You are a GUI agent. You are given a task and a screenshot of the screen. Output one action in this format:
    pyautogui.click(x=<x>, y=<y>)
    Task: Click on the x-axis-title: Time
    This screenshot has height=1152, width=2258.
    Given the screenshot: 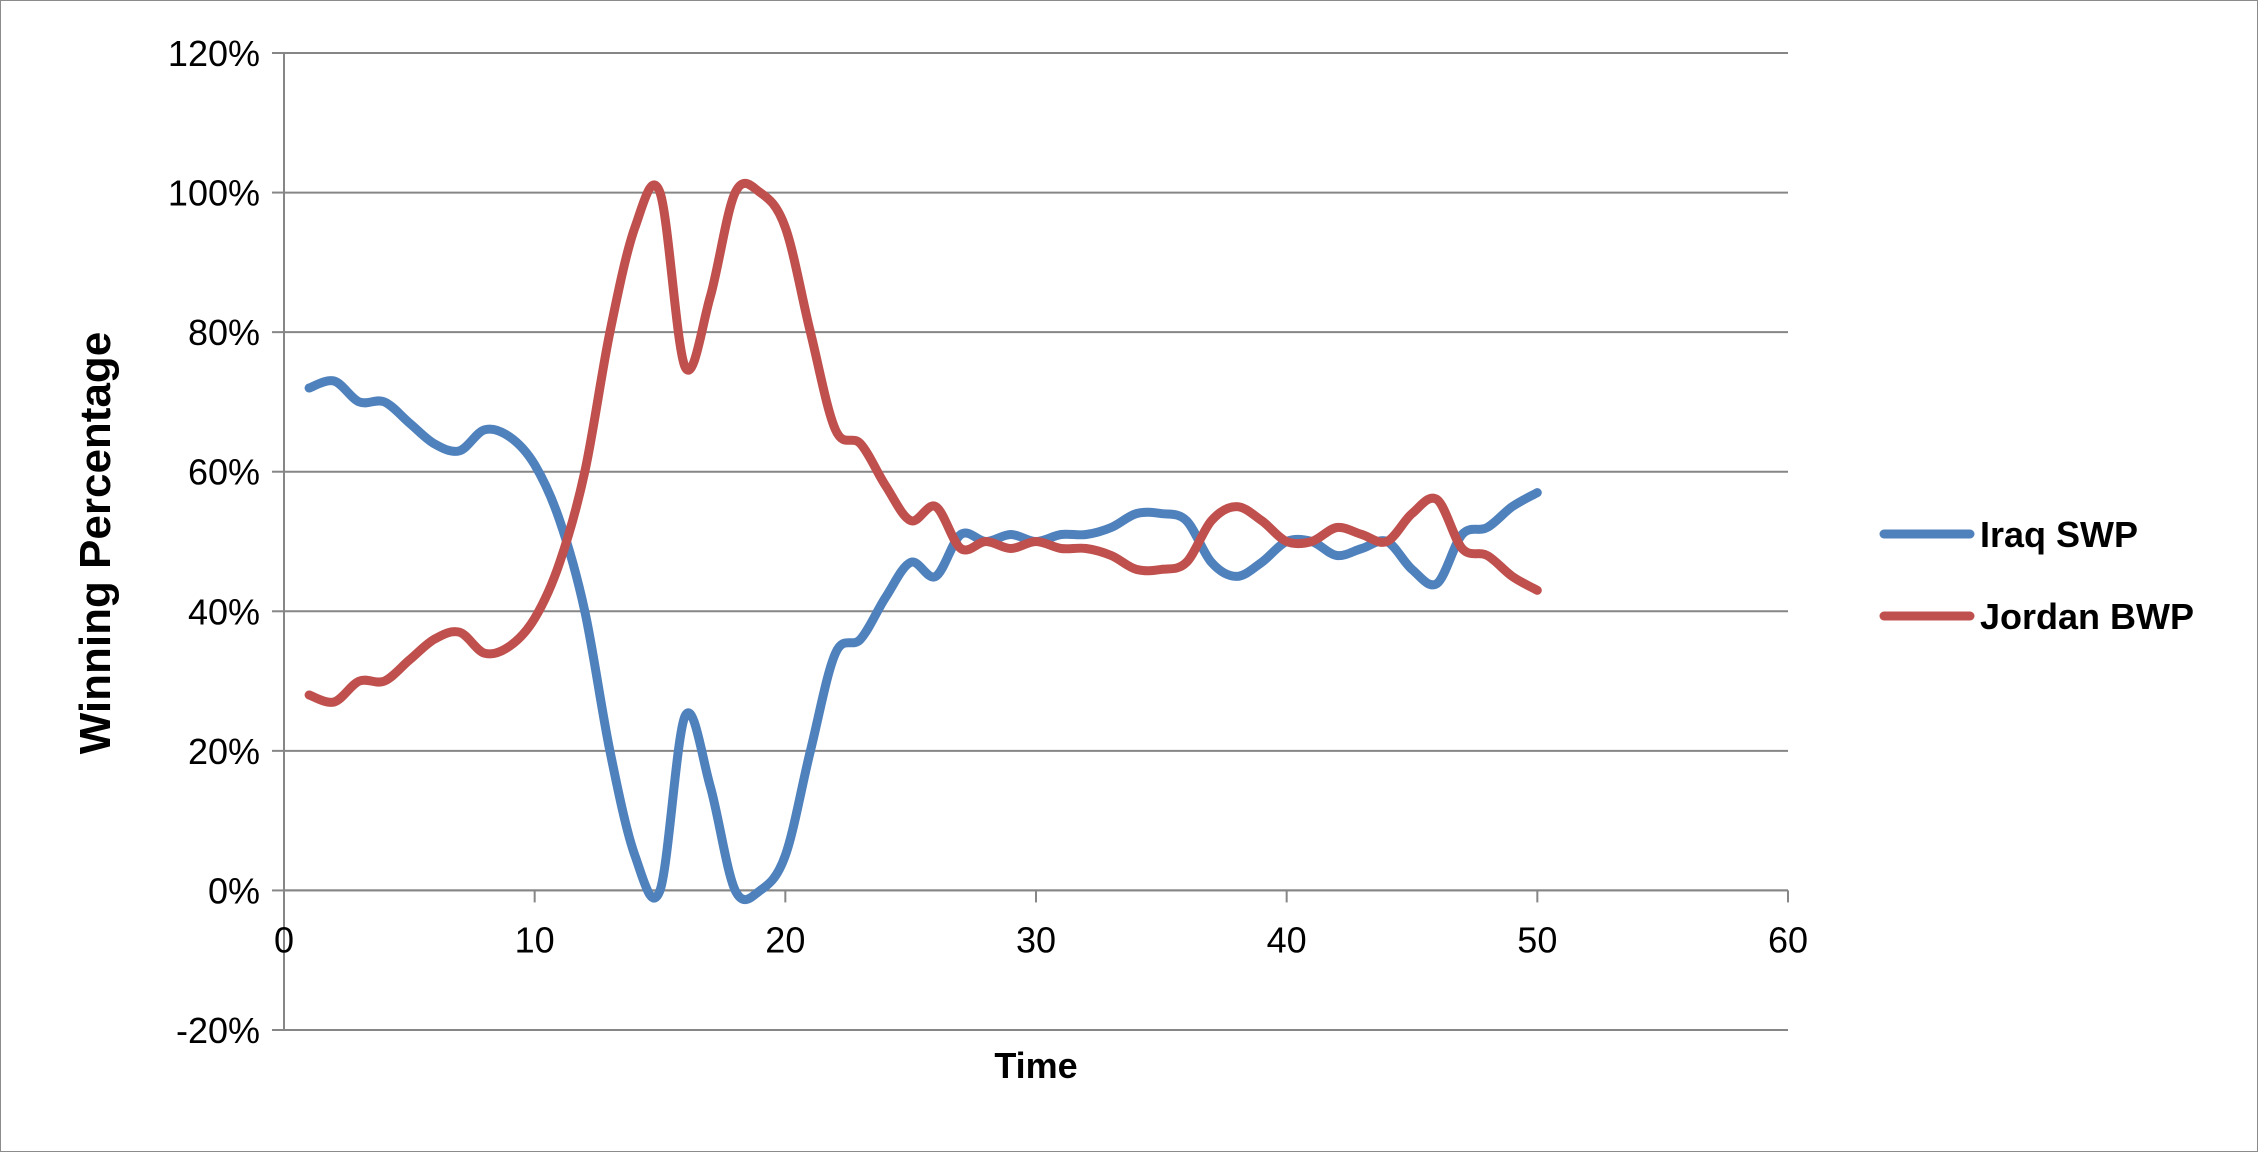 What is the action you would take?
    pyautogui.click(x=1035, y=1065)
    